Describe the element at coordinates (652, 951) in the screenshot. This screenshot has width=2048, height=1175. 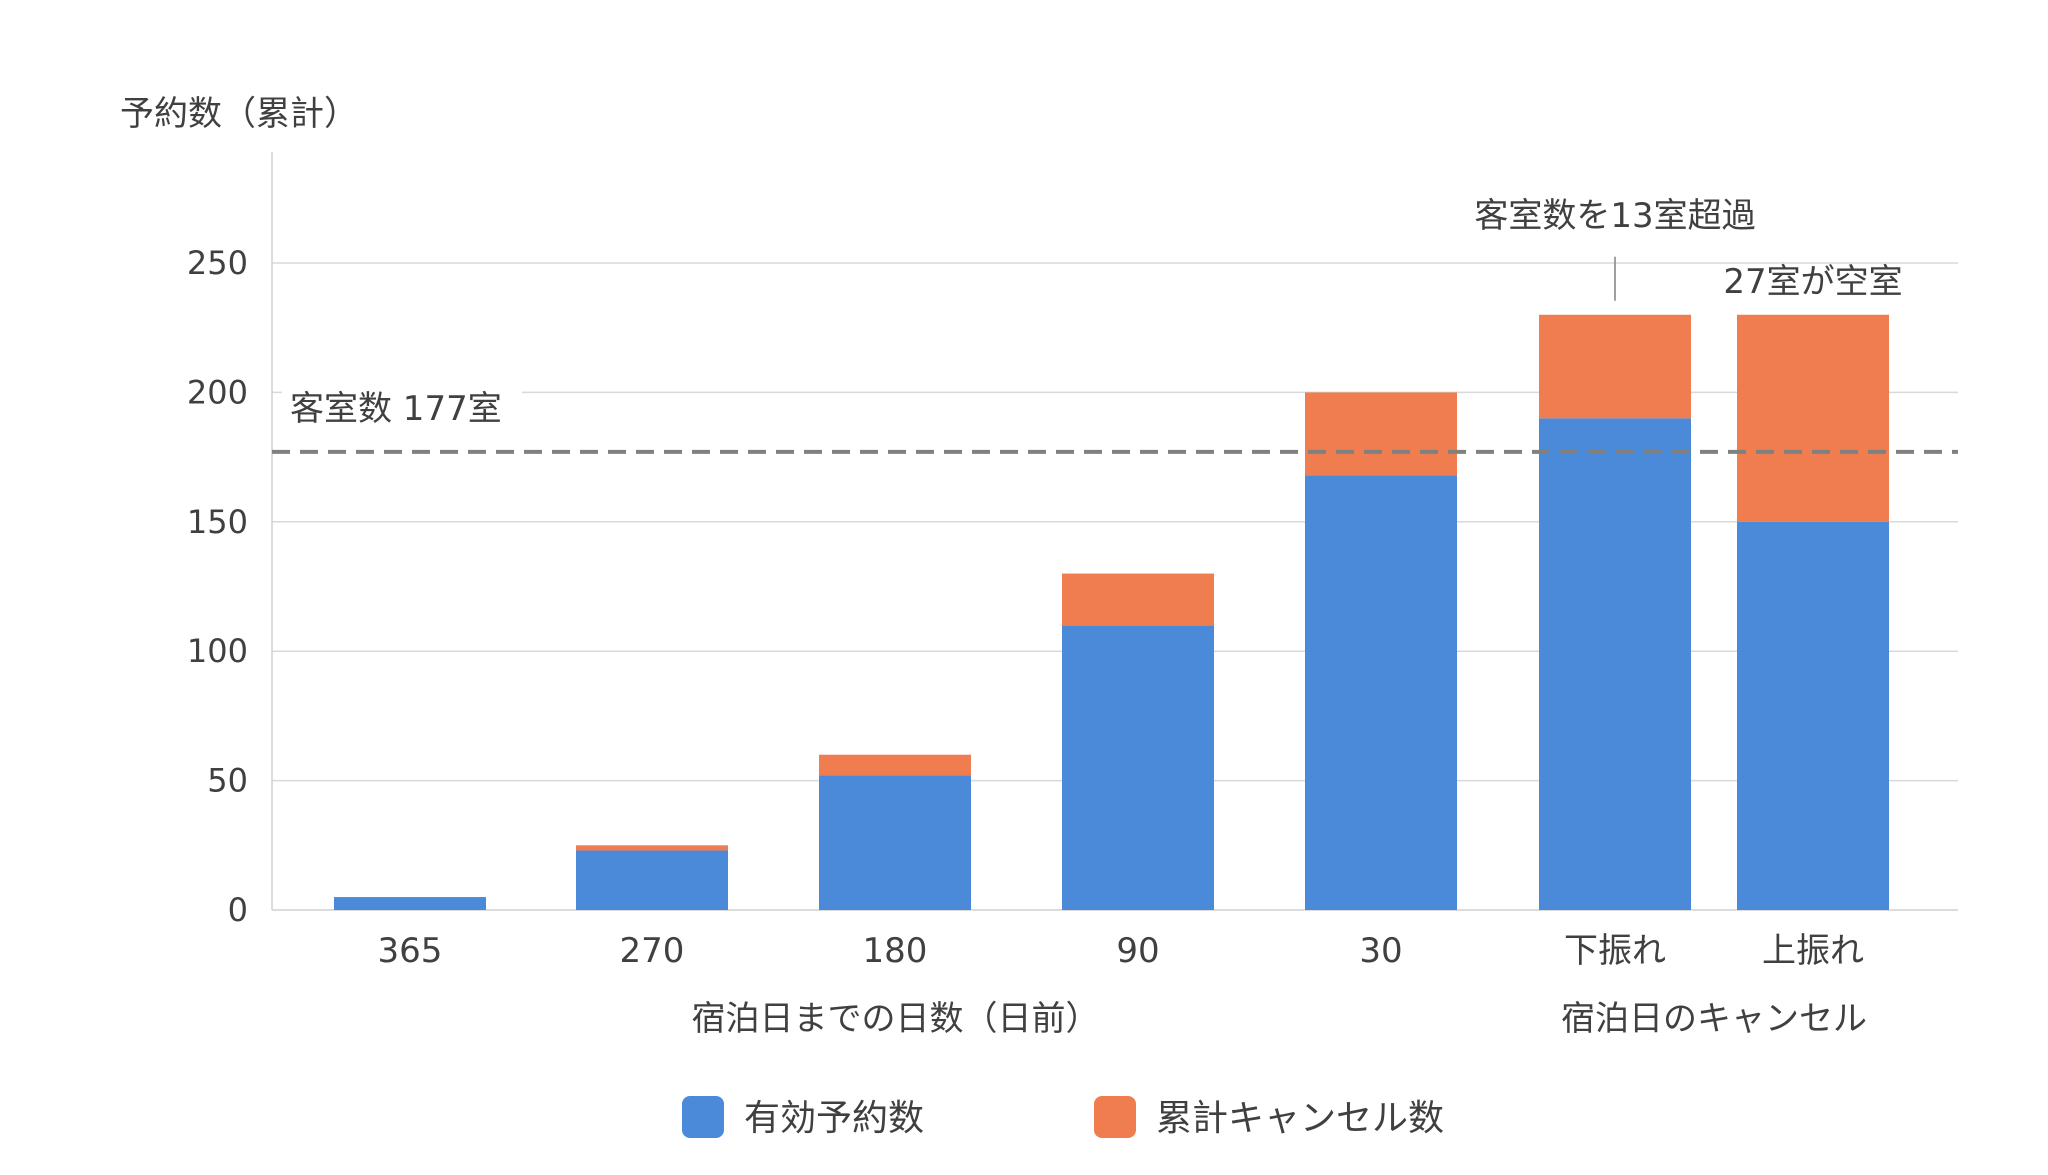
I see `x-tick-label: 270` at that location.